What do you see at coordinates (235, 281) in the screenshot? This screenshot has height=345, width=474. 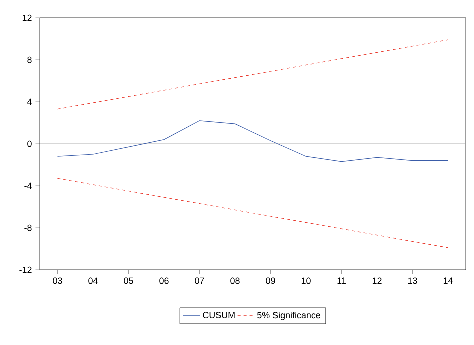 I see `x-tick-label: 08` at bounding box center [235, 281].